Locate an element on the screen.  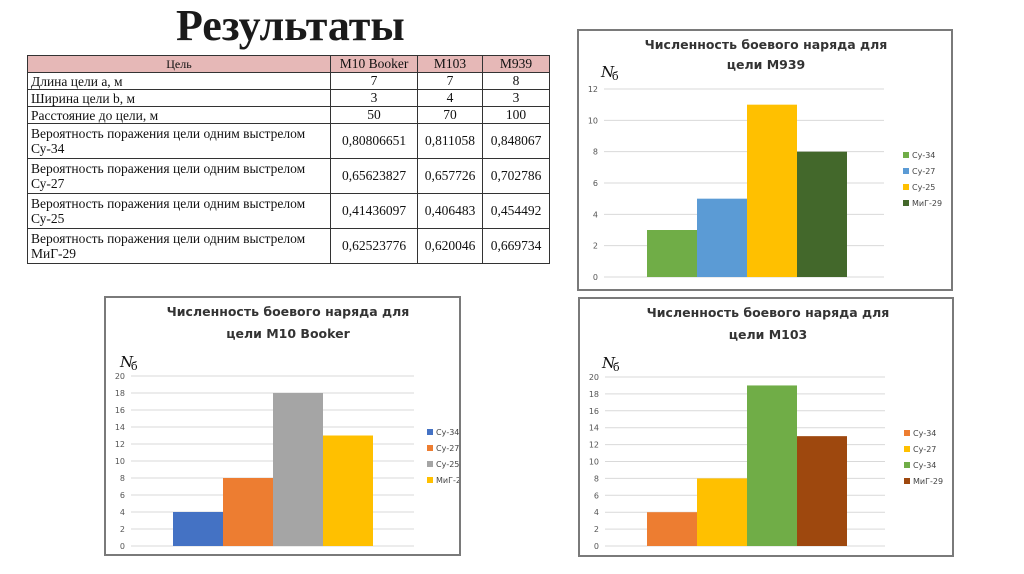
table-cell: 0,41436097 is located at coordinates (374, 211).